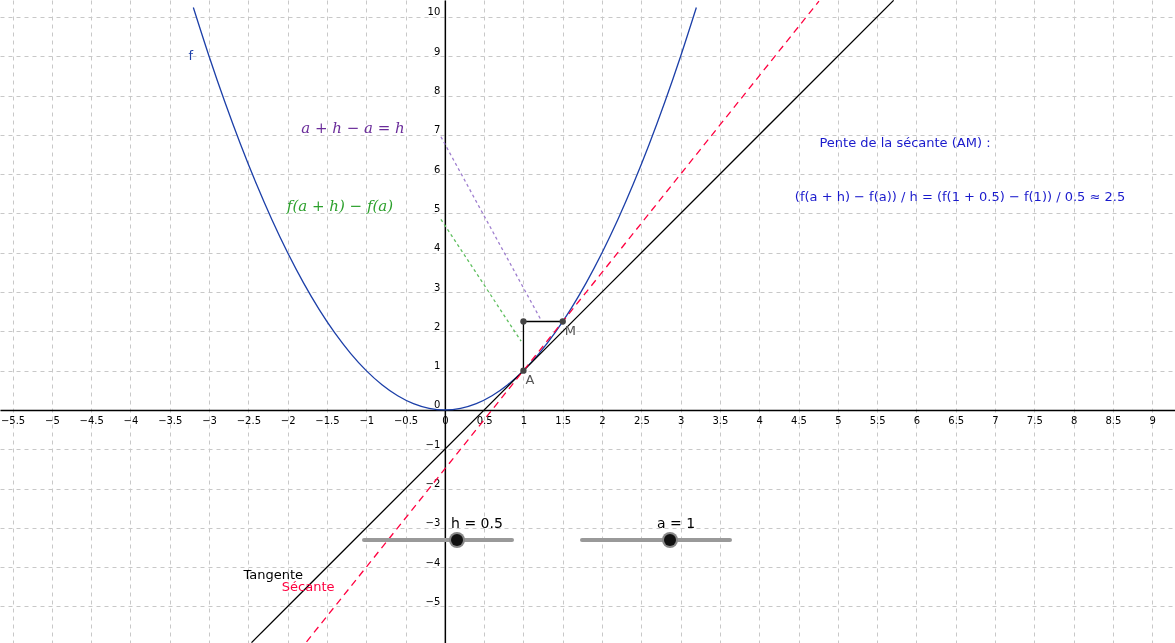  What do you see at coordinates (530, 379) in the screenshot?
I see `annotation: A` at bounding box center [530, 379].